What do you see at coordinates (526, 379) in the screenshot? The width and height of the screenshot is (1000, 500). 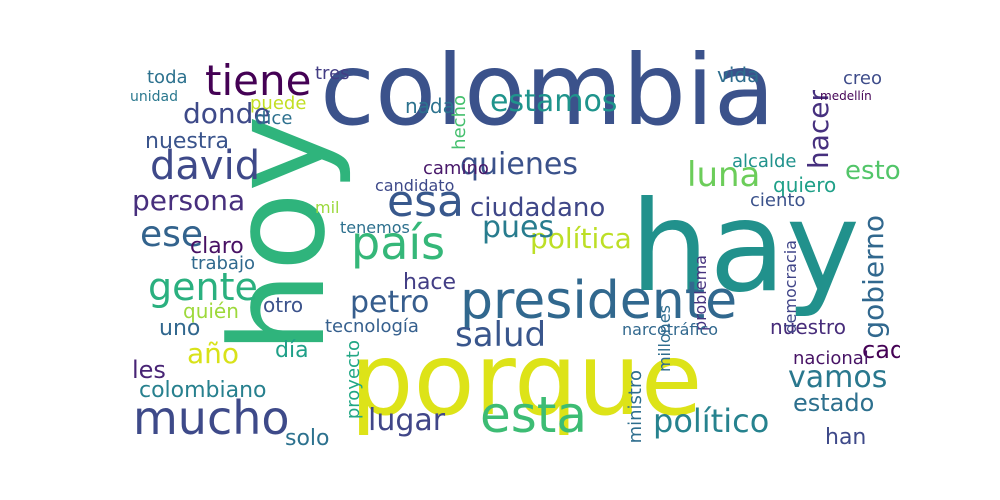 I see `cloud-word: porque` at bounding box center [526, 379].